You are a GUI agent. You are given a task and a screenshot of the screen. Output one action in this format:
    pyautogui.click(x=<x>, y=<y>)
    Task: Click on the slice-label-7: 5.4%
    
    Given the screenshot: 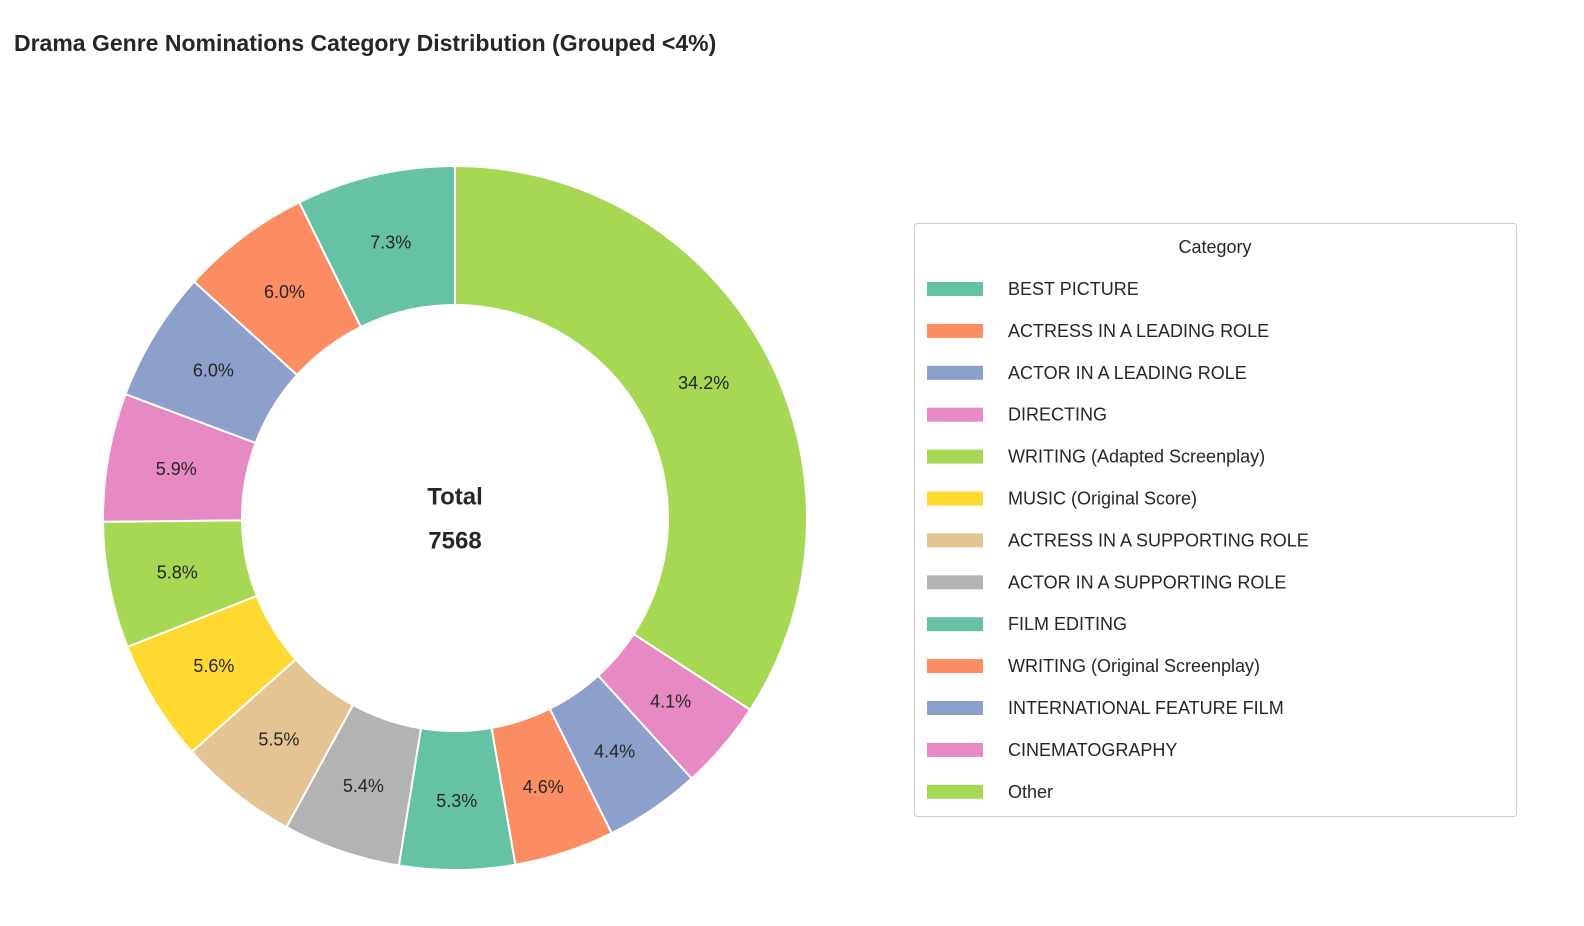 What is the action you would take?
    pyautogui.click(x=363, y=786)
    